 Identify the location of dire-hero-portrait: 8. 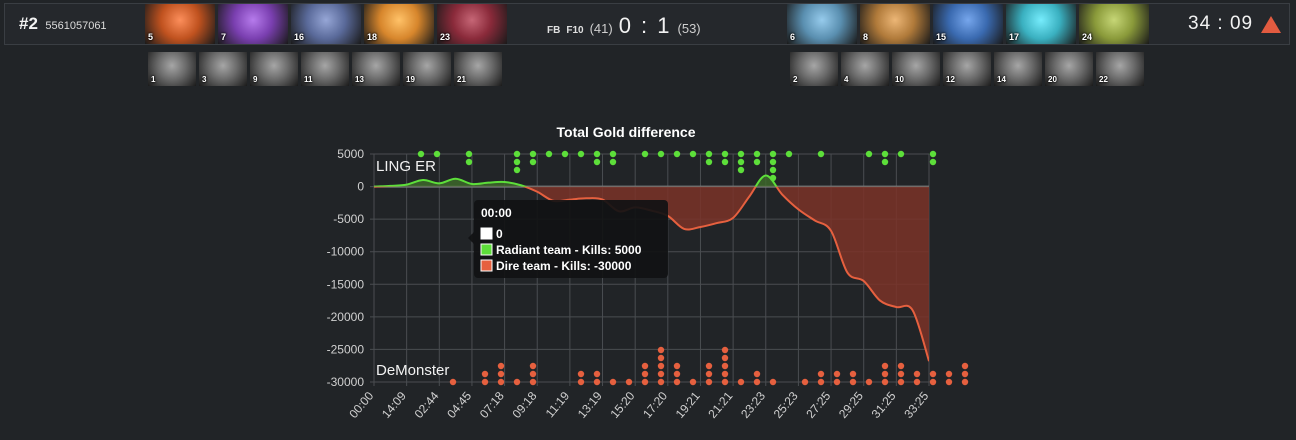
(895, 24).